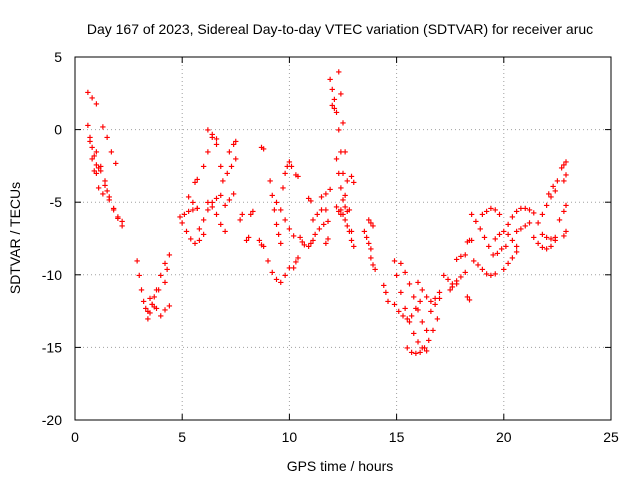 Image resolution: width=640 pixels, height=480 pixels. Describe the element at coordinates (15, 238) in the screenshot. I see `y-axis-label: SDTVAR / TECUs` at that location.